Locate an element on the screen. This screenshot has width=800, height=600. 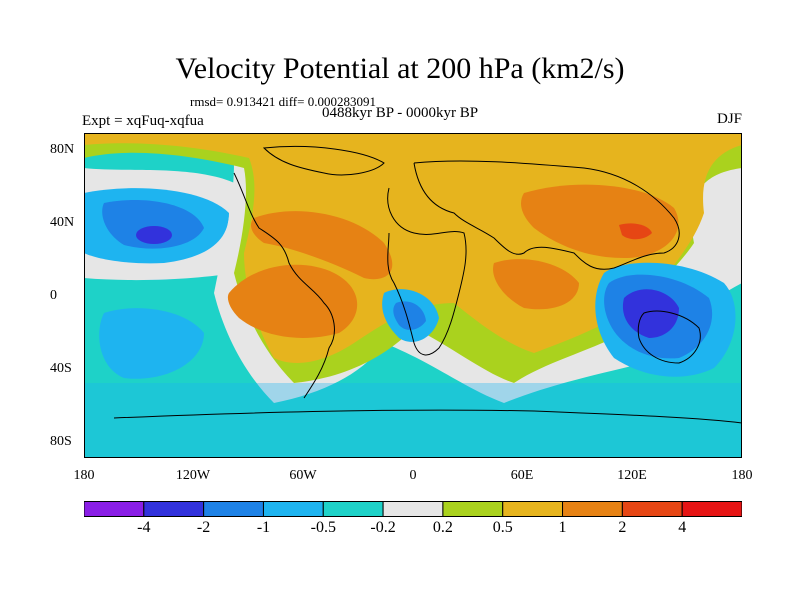
colorbar-label: -0.2 is located at coordinates (383, 527).